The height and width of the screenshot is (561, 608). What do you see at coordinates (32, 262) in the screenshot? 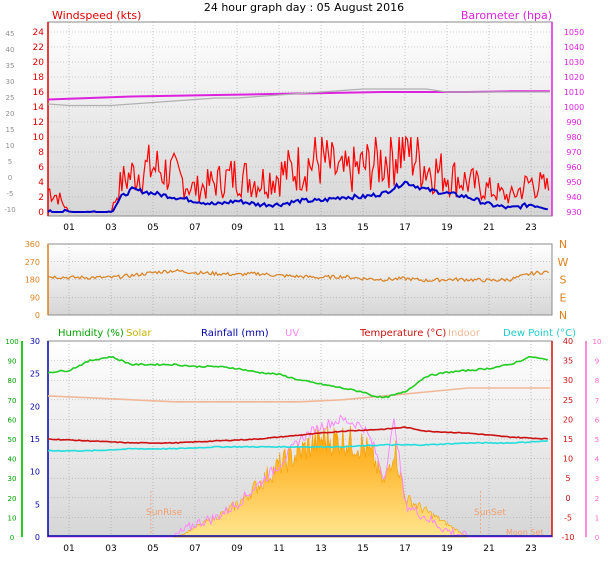
I see `direction-tick-label: 270` at bounding box center [32, 262].